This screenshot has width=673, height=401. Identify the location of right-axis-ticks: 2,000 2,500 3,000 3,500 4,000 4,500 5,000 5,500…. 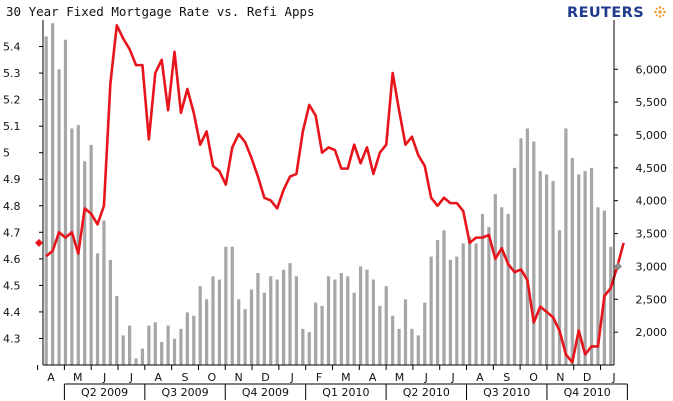
(640, 201).